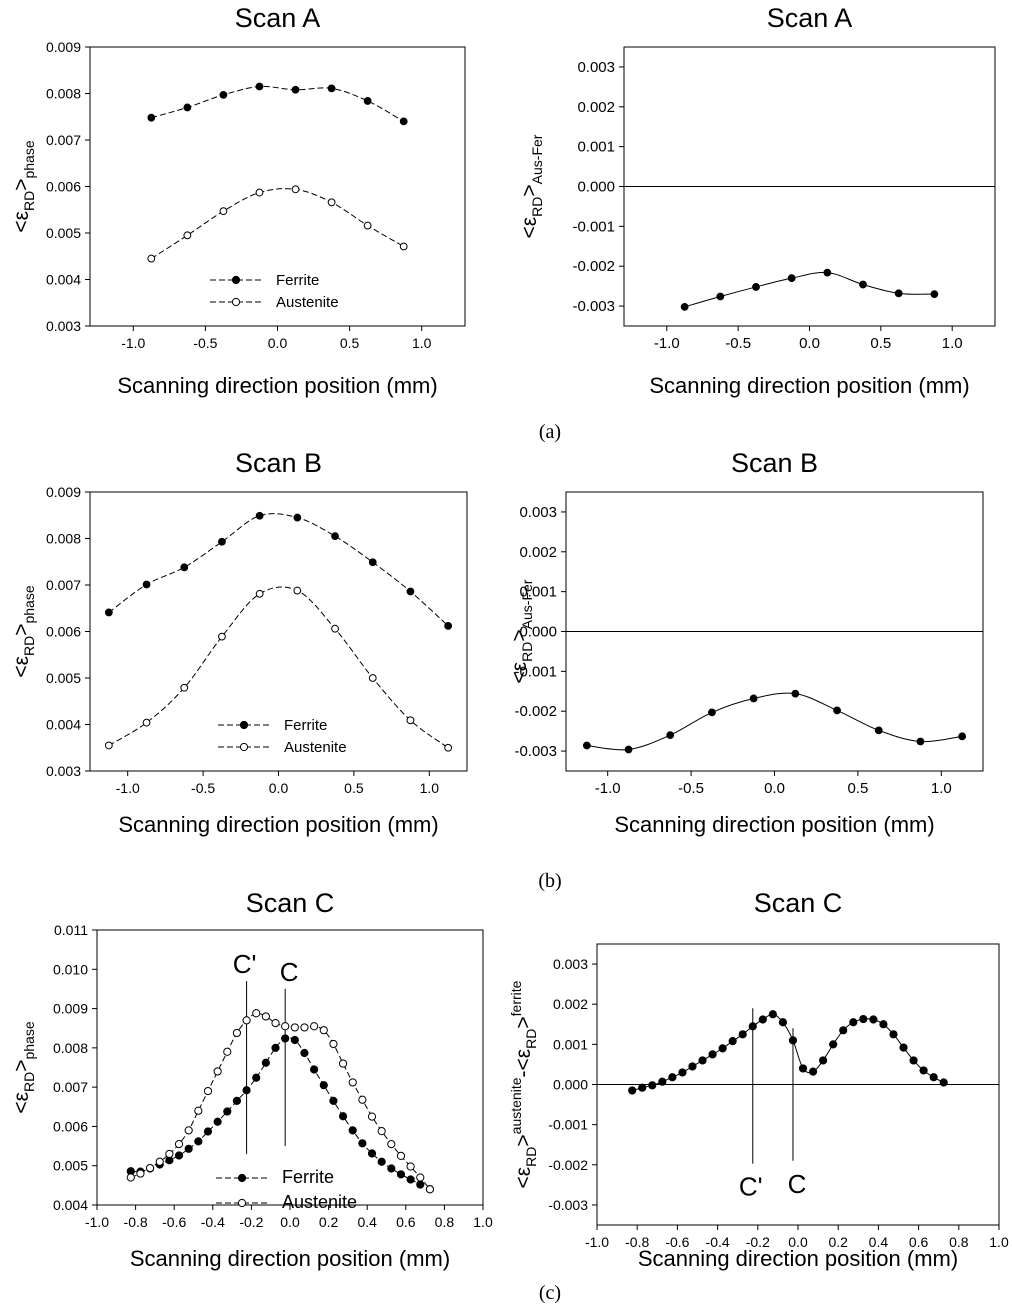 This screenshot has height=1308, width=1012. What do you see at coordinates (798, 903) in the screenshot?
I see `chart-title: Scan C` at bounding box center [798, 903].